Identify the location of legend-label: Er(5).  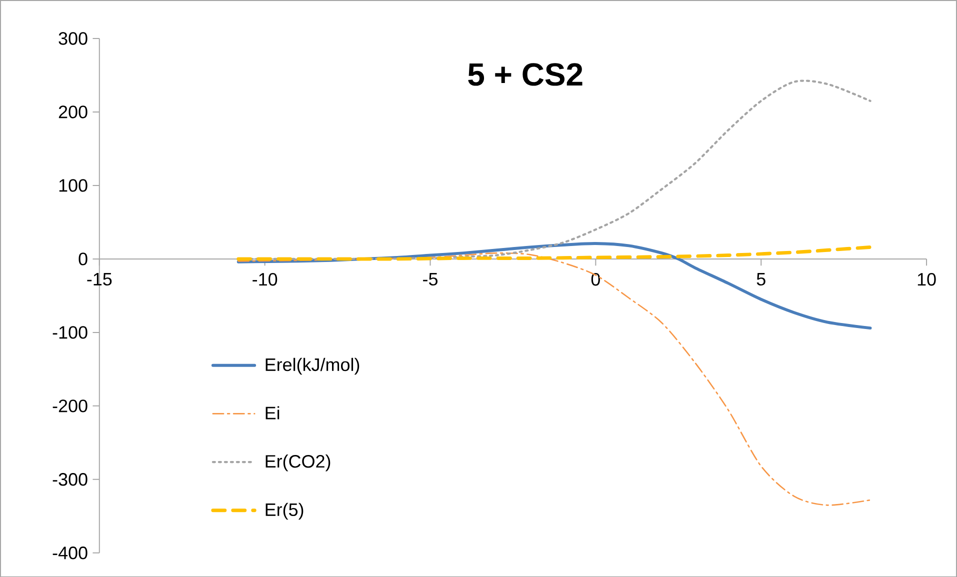
(285, 511).